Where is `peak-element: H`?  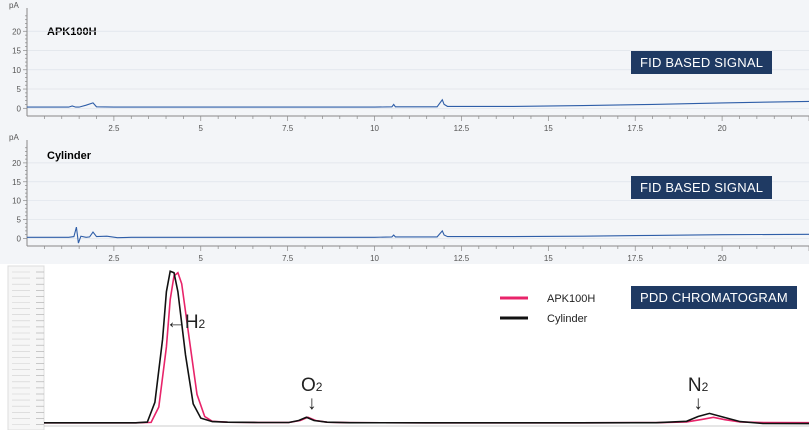
peak-element: H is located at coordinates (192, 322).